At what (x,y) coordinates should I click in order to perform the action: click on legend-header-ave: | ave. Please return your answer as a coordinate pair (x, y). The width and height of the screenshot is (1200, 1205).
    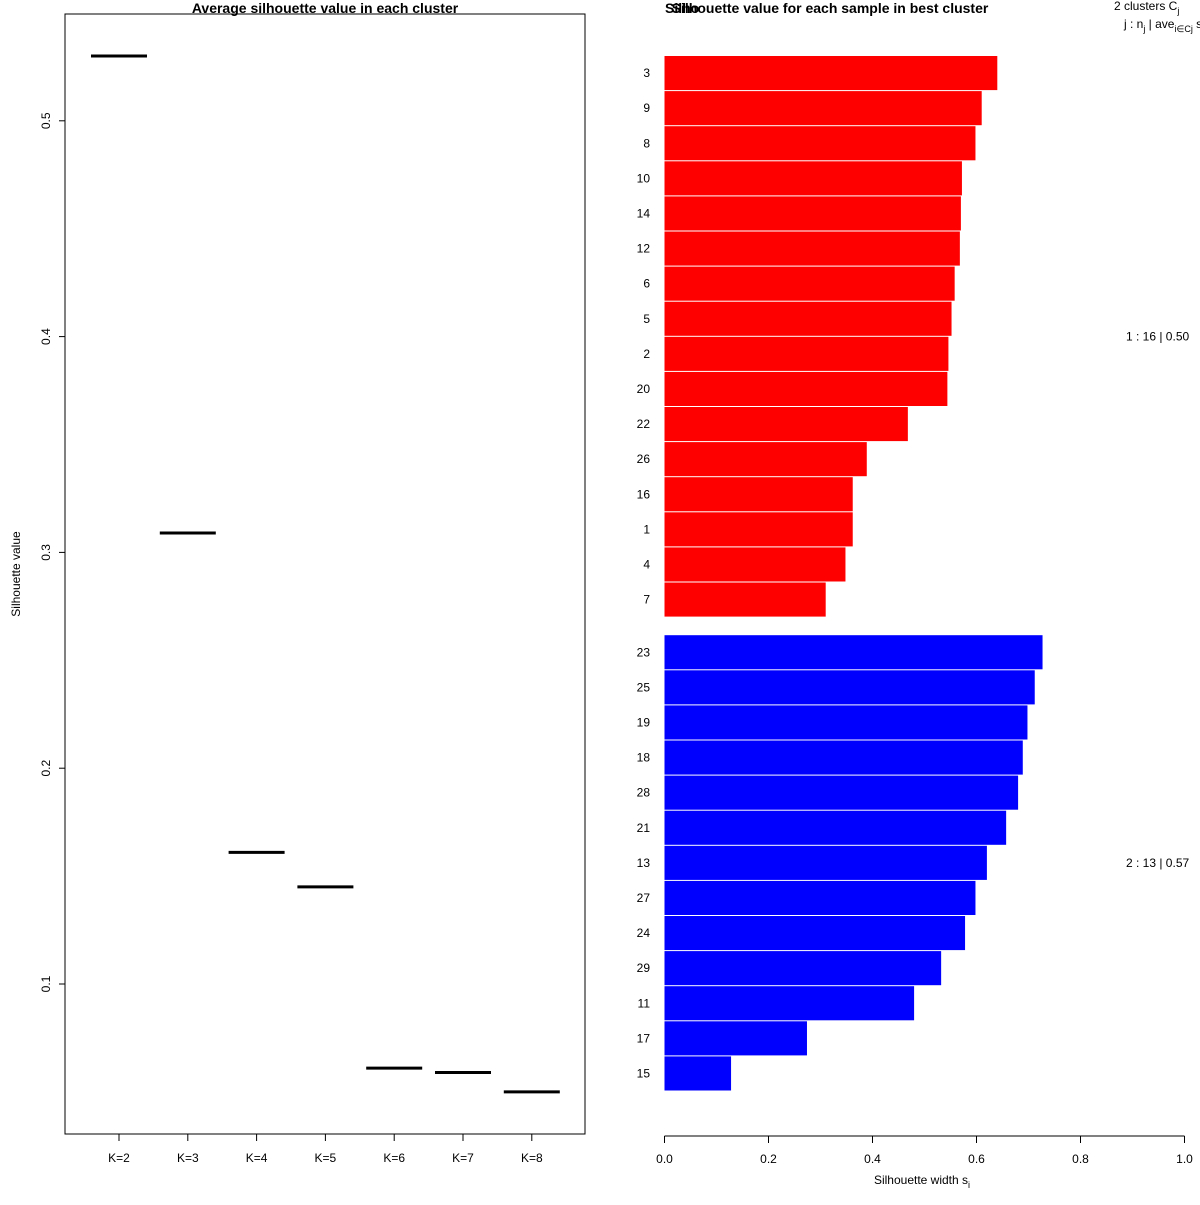
    Looking at the image, I should click on (1159, 24).